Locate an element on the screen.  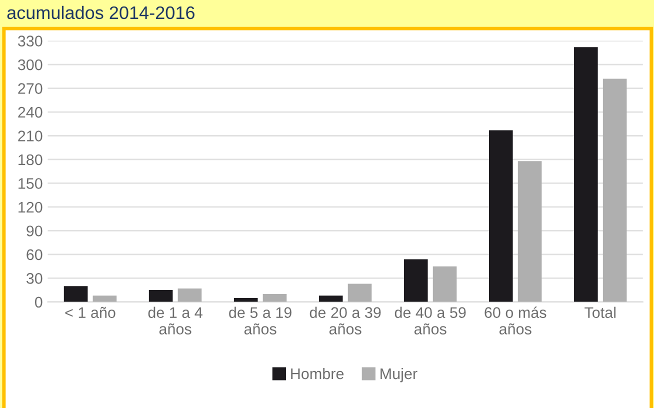
x-tick-label: de 20 a 39 años is located at coordinates (345, 320).